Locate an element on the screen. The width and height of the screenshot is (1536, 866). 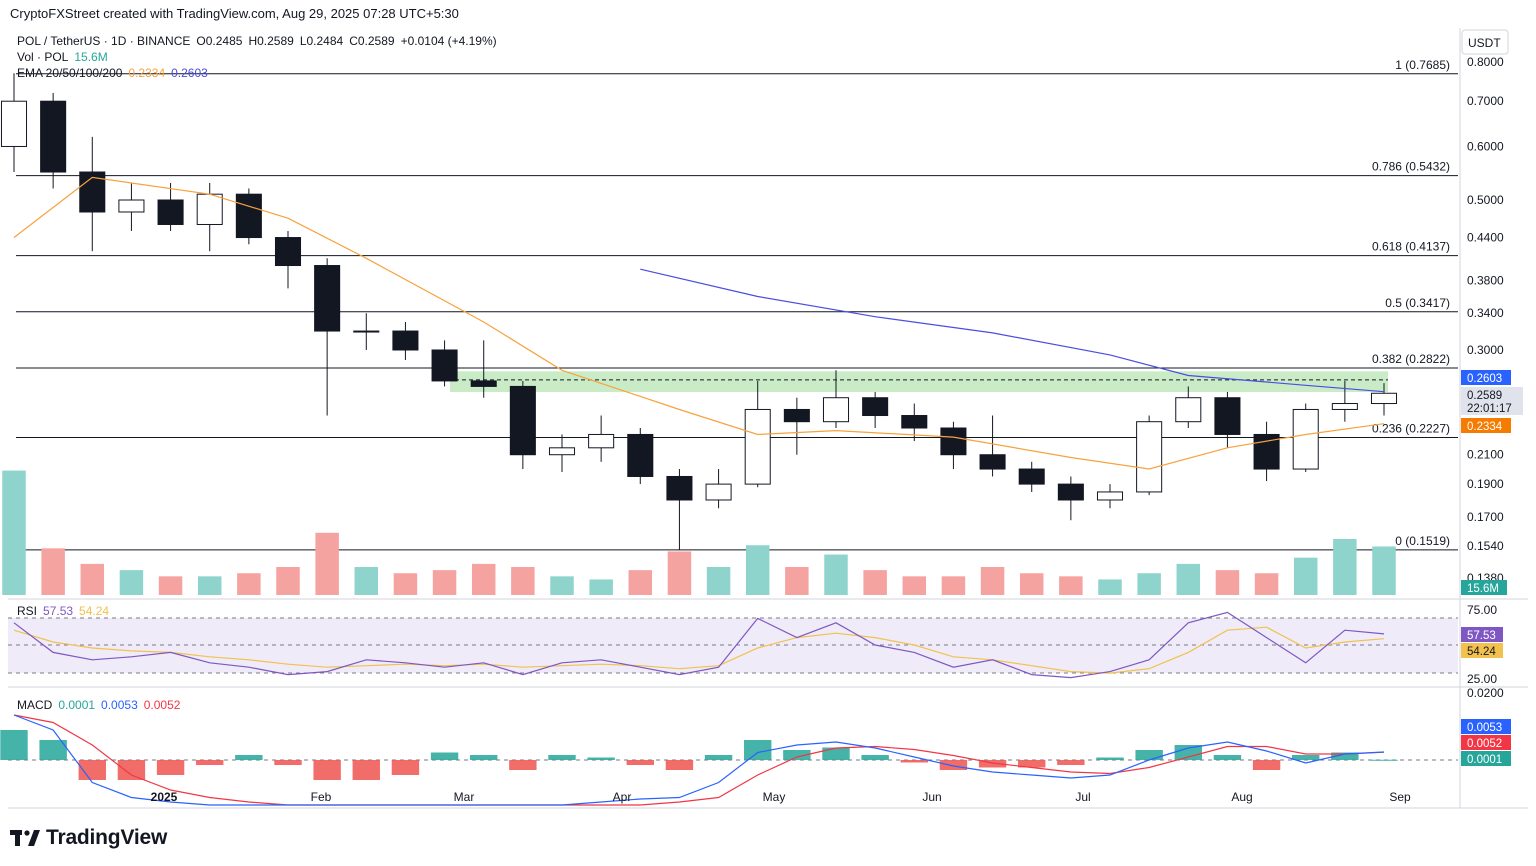
macd-histogram is located at coordinates (699, 755).